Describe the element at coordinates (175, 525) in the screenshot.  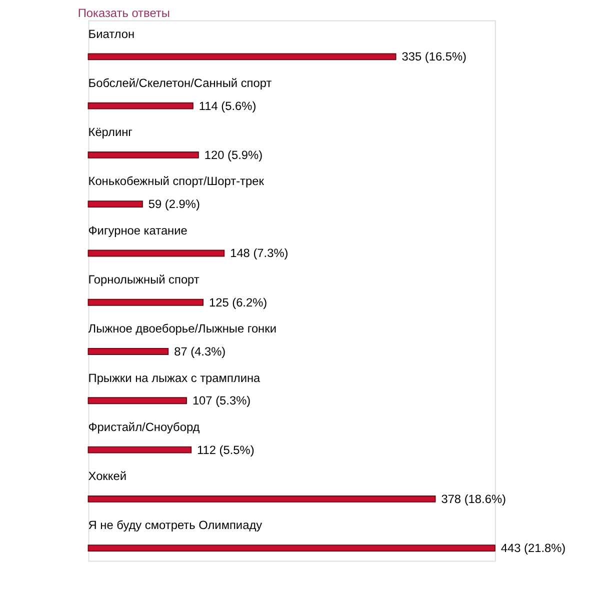
I see `y-tick-label: Я не буду смотреть Олимпиаду` at that location.